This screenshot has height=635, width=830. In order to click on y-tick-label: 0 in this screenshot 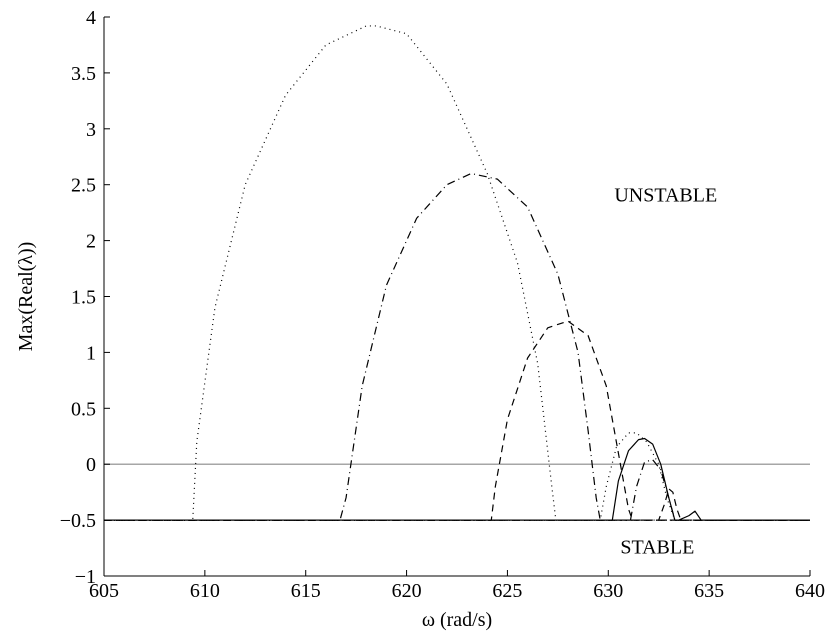, I will do `click(91, 465)`.